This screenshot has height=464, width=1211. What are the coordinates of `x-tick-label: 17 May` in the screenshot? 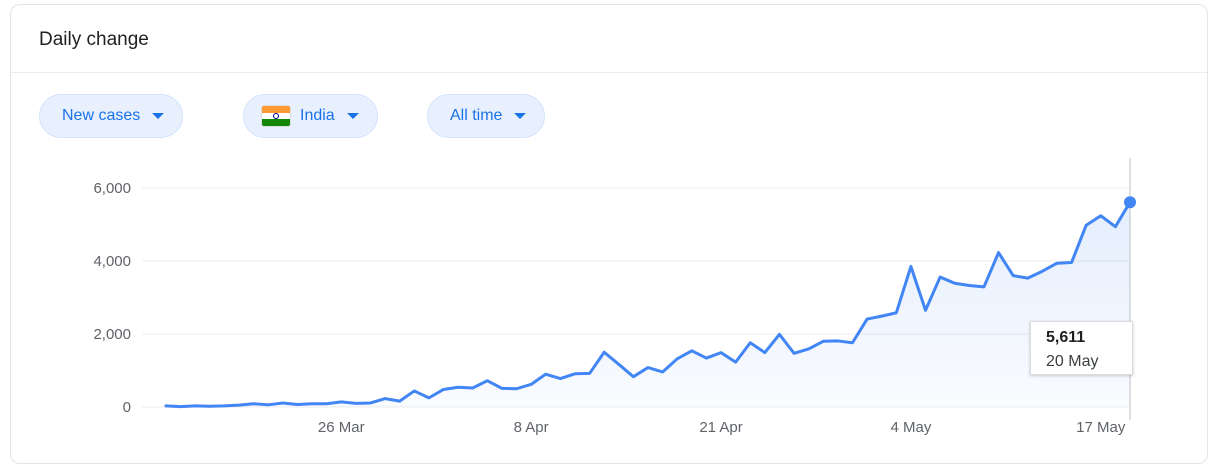 It's located at (1101, 427).